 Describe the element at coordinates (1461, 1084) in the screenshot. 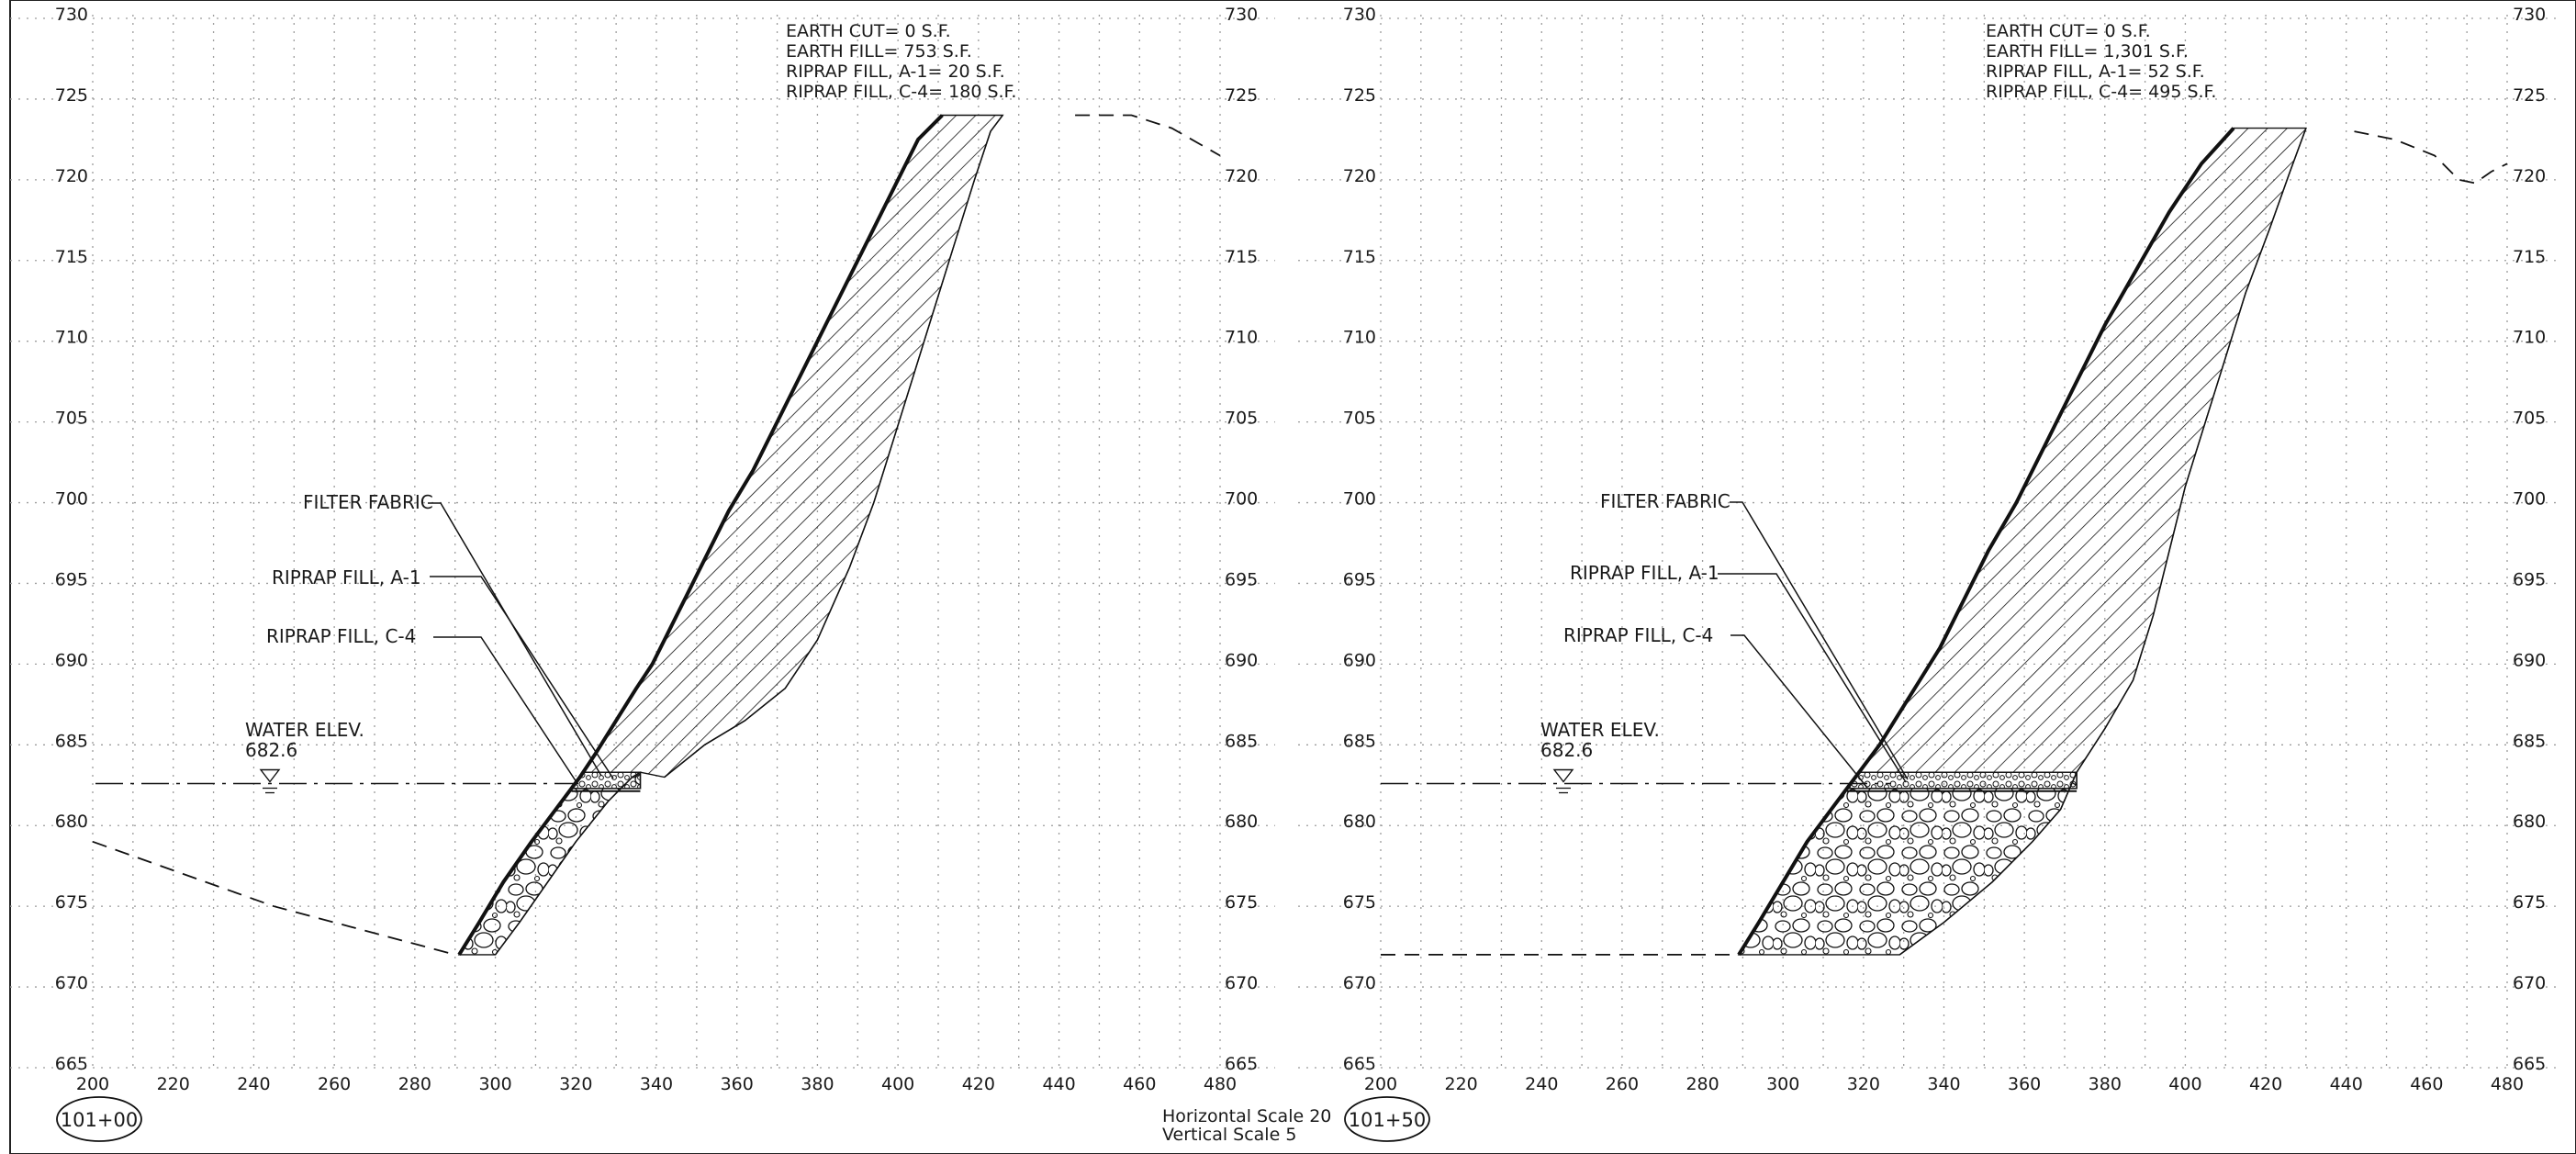

I see `offset-tick-label: 220` at that location.